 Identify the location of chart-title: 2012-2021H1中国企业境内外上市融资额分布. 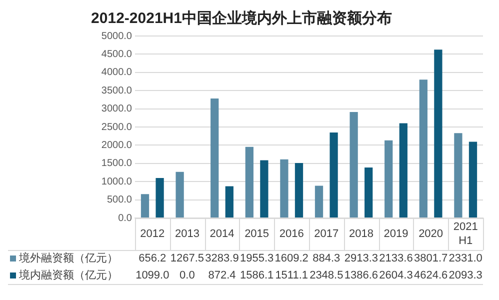
(241, 18).